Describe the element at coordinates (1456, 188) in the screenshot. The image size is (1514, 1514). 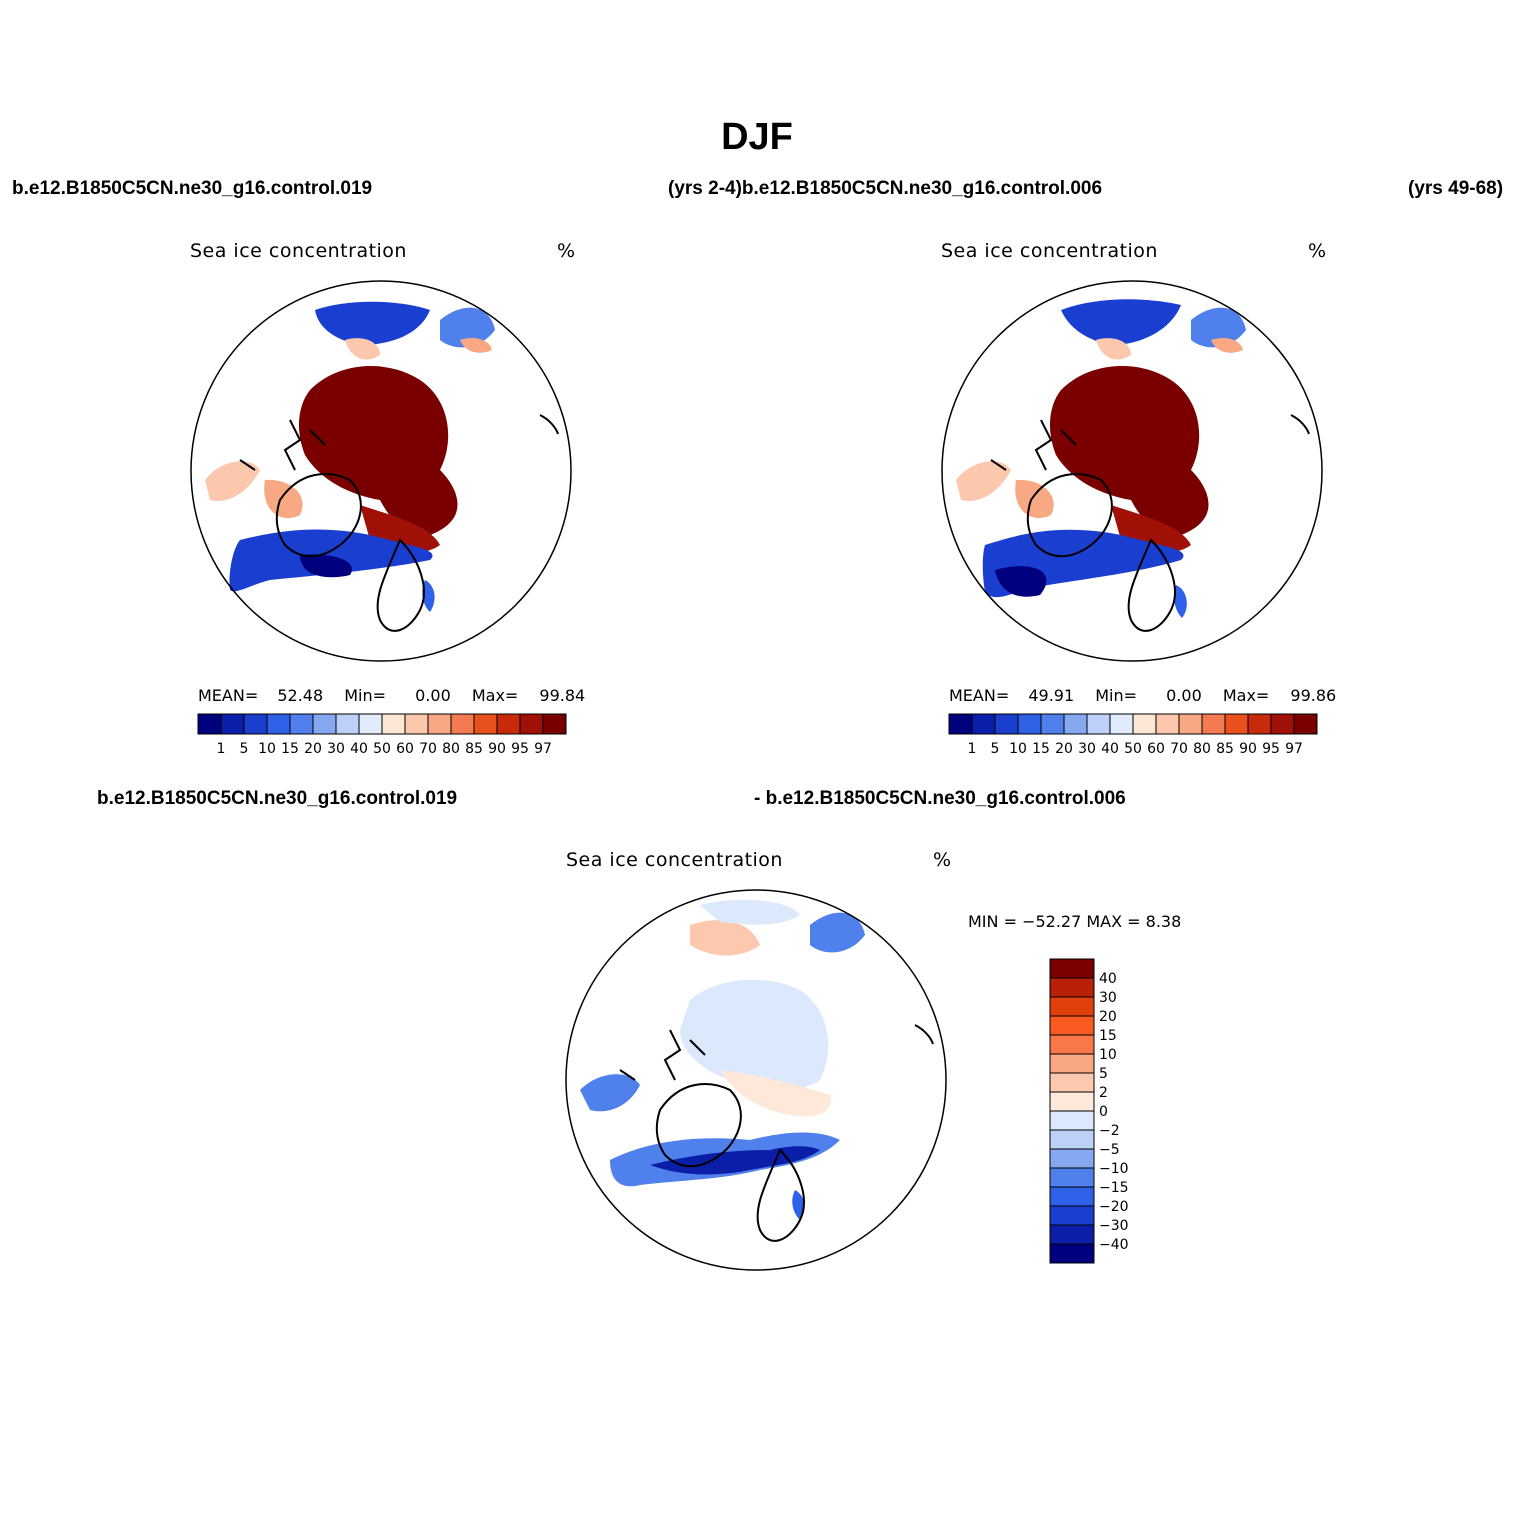
I see `case-b-years: (yrs 49-68)` at that location.